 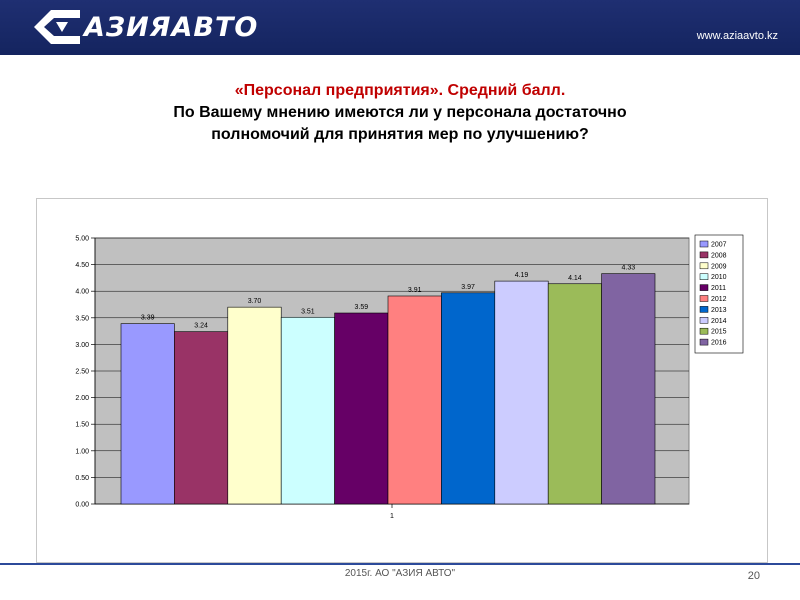 What do you see at coordinates (255, 301) in the screenshot?
I see `data-label-2009: 3.70` at bounding box center [255, 301].